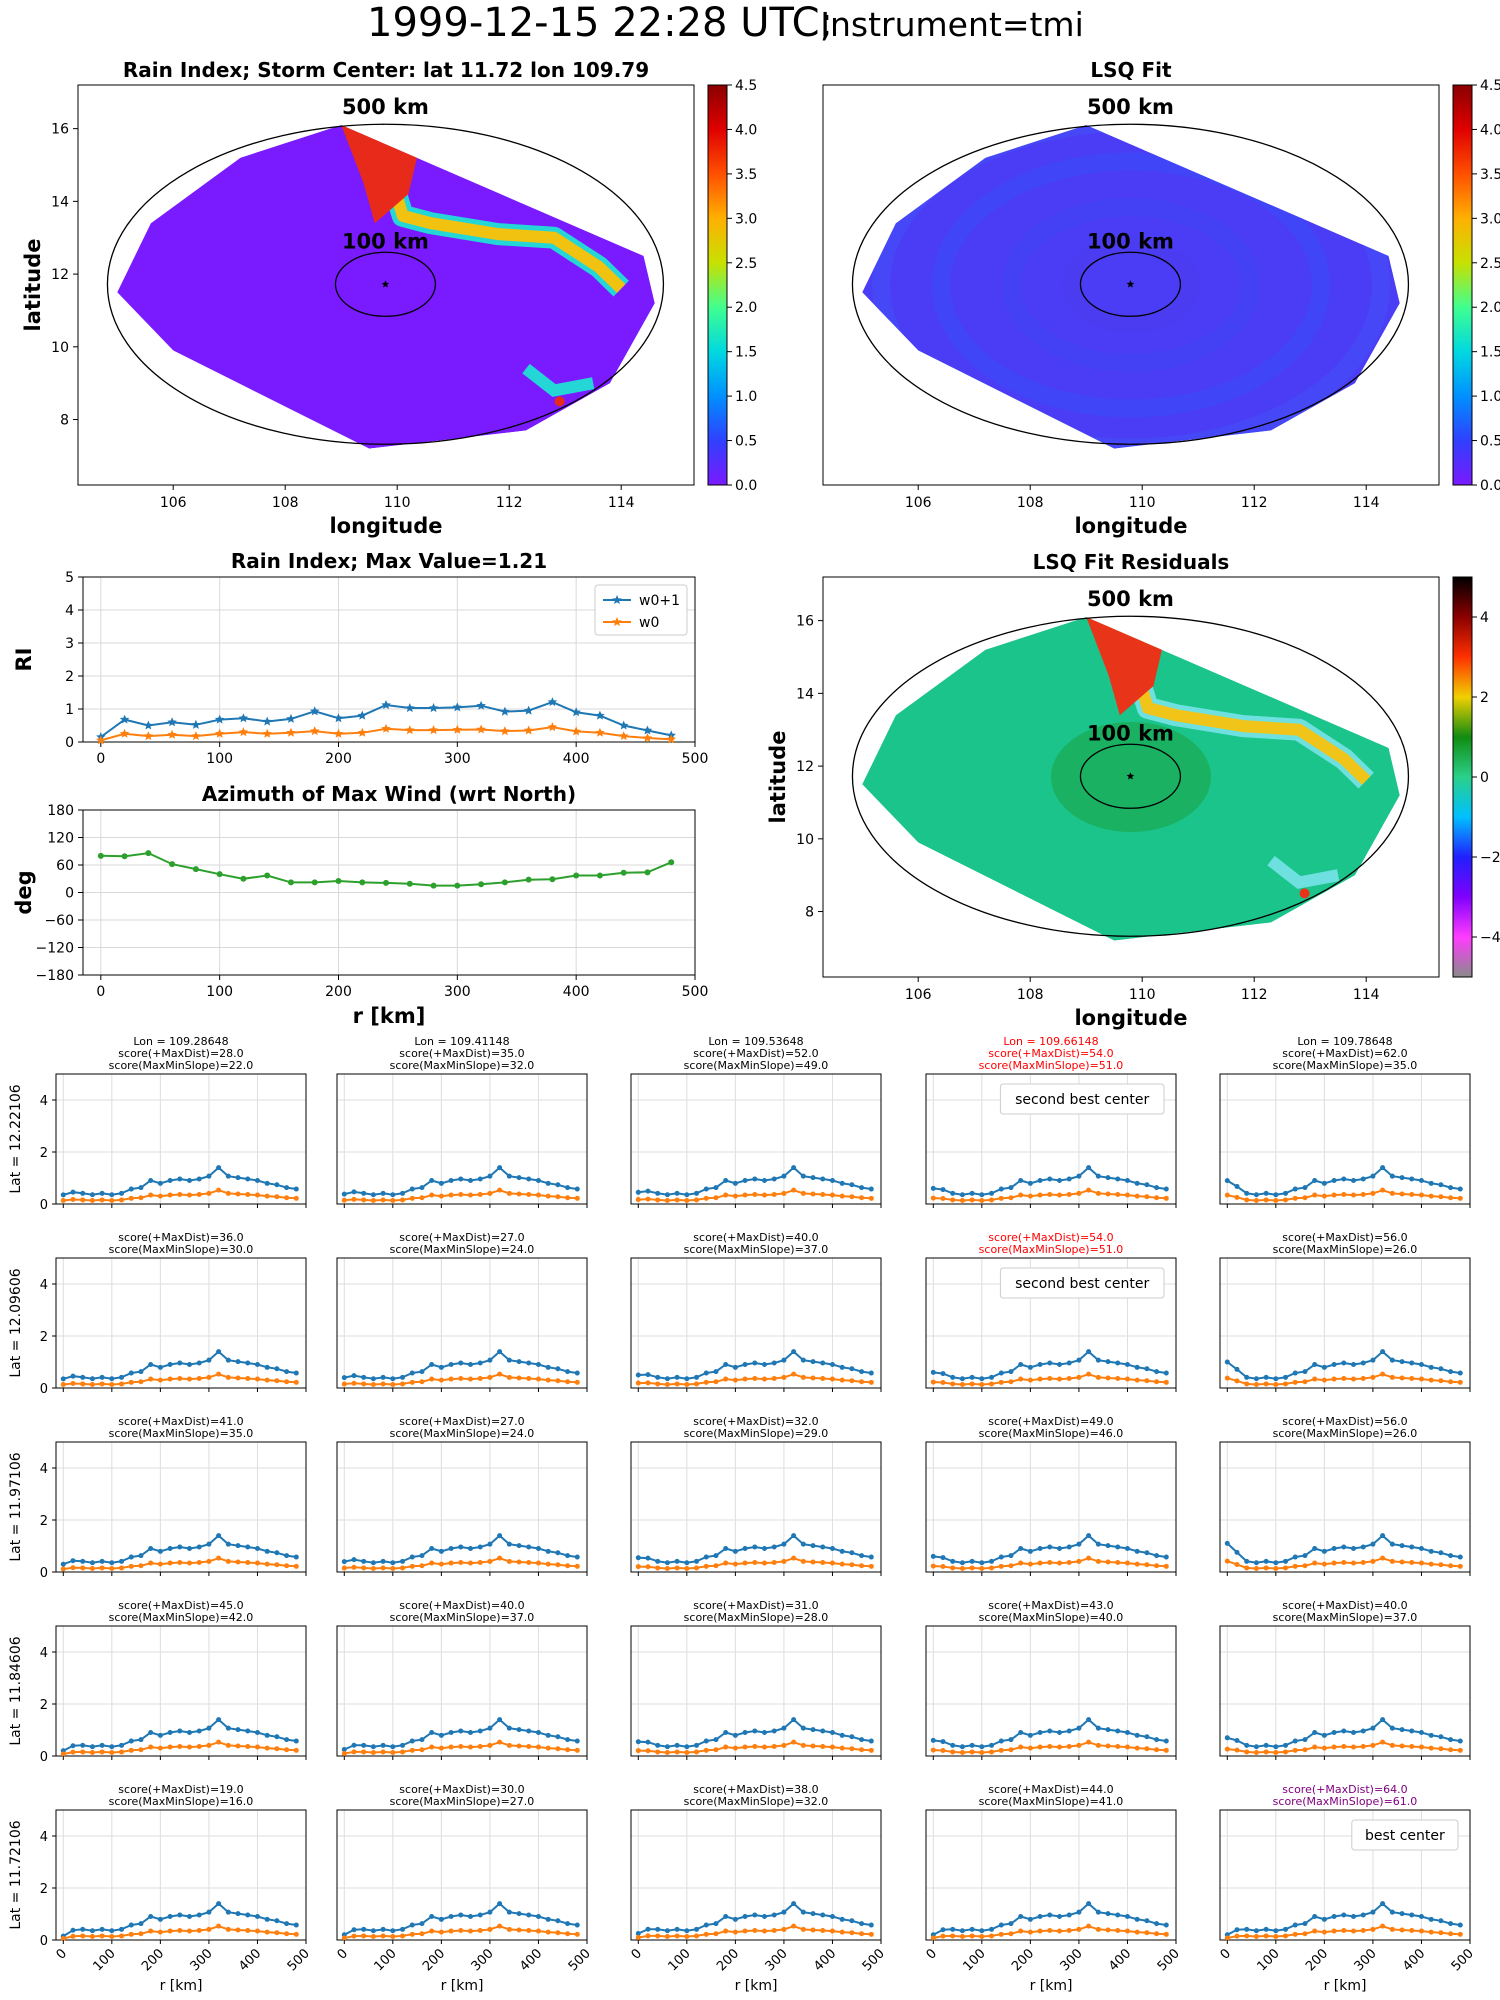 The image size is (1500, 2000). I want to click on panel-note: second best center, so click(1082, 1284).